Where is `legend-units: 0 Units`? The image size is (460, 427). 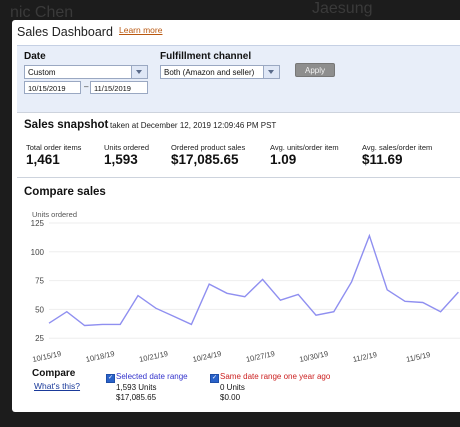
legend-units: 0 Units is located at coordinates (232, 387).